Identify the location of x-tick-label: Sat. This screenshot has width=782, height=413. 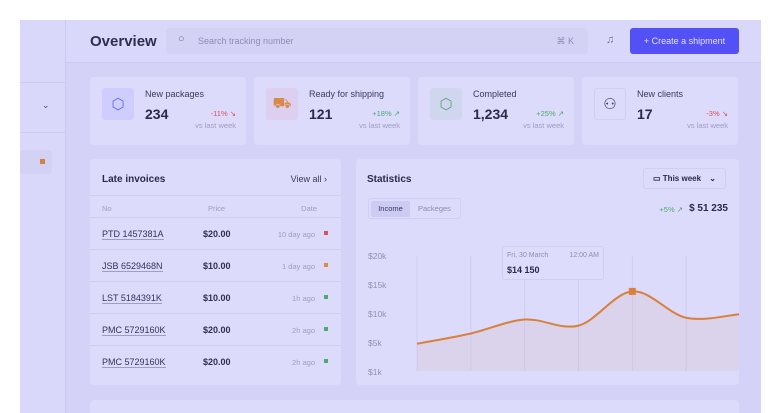
(686, 384).